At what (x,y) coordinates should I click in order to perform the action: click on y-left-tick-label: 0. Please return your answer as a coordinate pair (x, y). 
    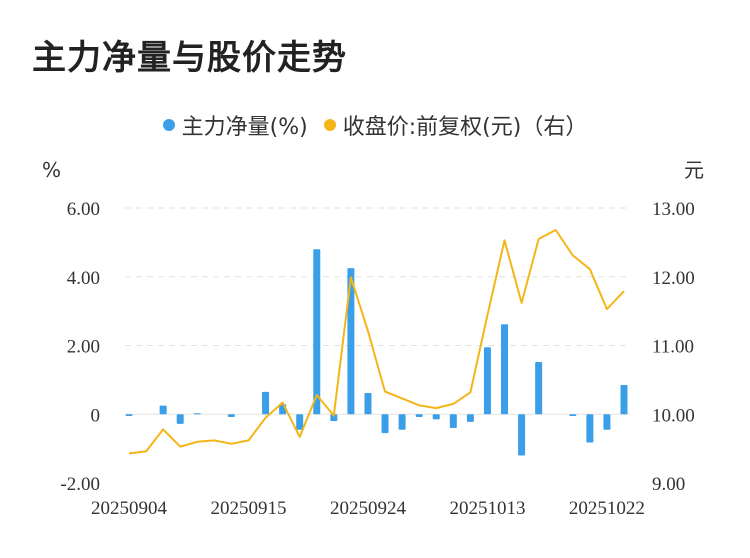
    Looking at the image, I should click on (96, 415).